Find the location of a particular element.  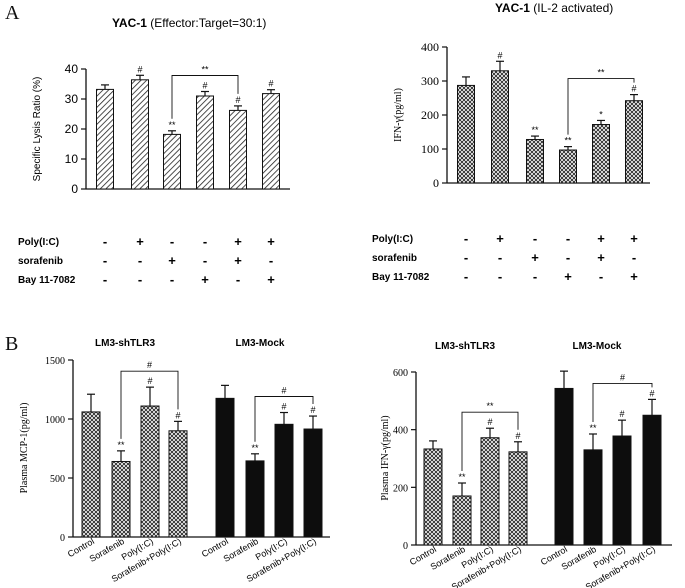

y-axis-label: IFN-γ(pg/ml) is located at coordinates (398, 115).